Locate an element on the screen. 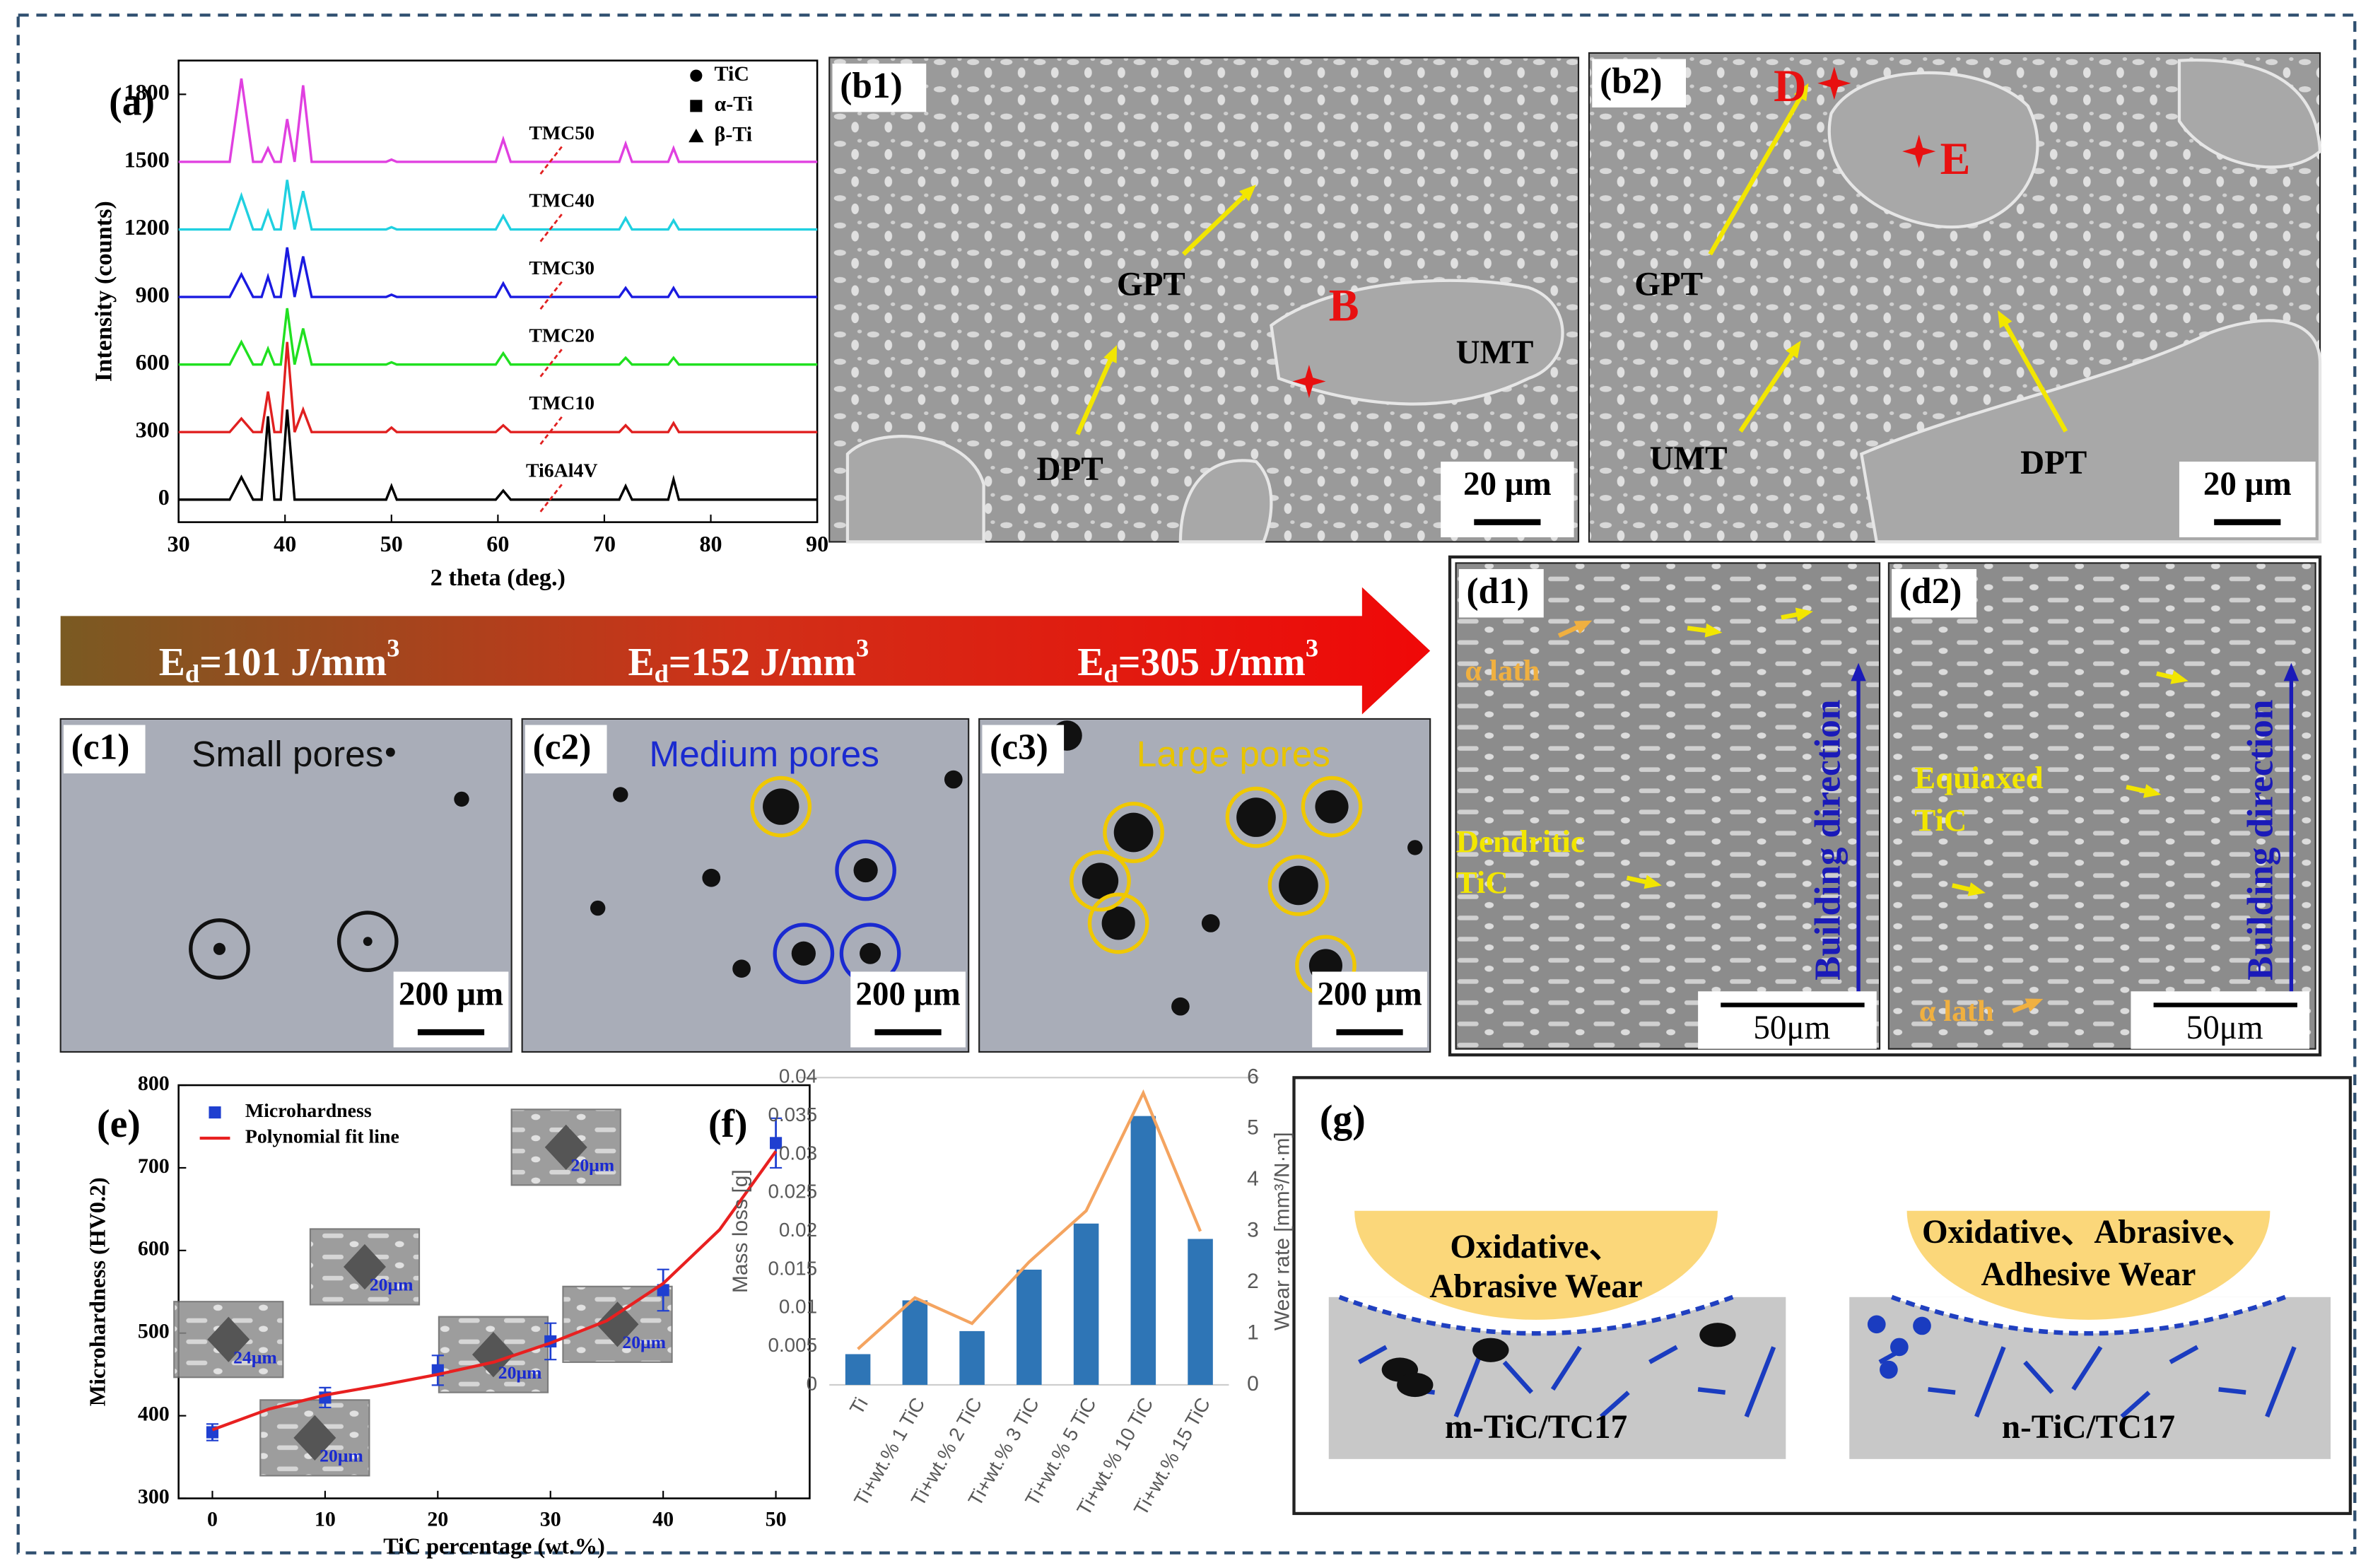 Image resolution: width=2373 pixels, height=1568 pixels. annotation: α lath is located at coordinates (1957, 1011).